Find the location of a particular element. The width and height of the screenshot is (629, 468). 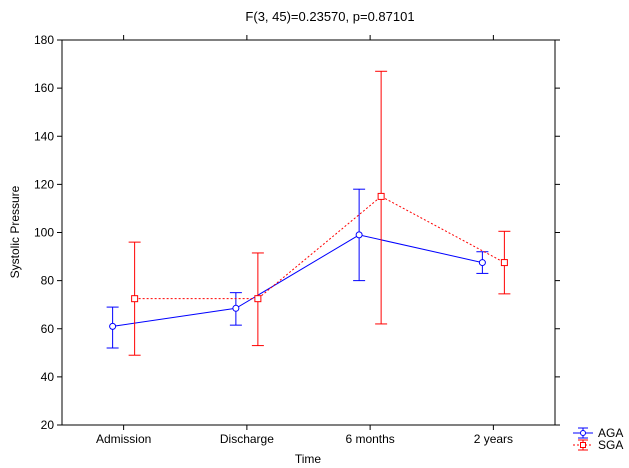

legend-item-aga: AGA is located at coordinates (598, 433).